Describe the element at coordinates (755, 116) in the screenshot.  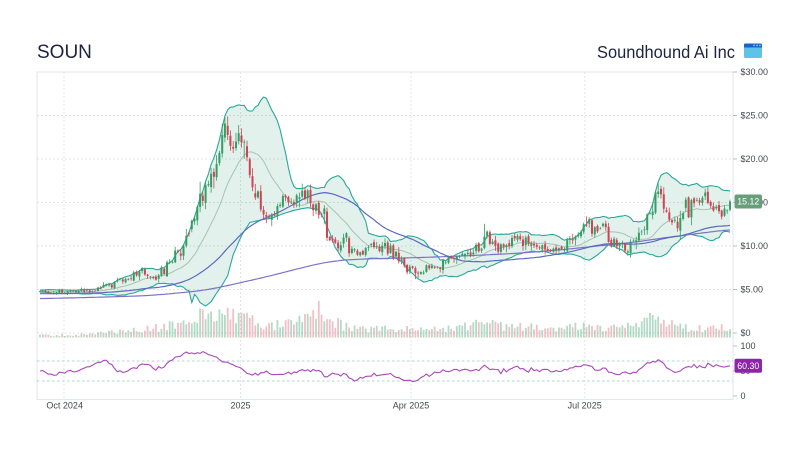
I see `svg-text: $25.00` at that location.